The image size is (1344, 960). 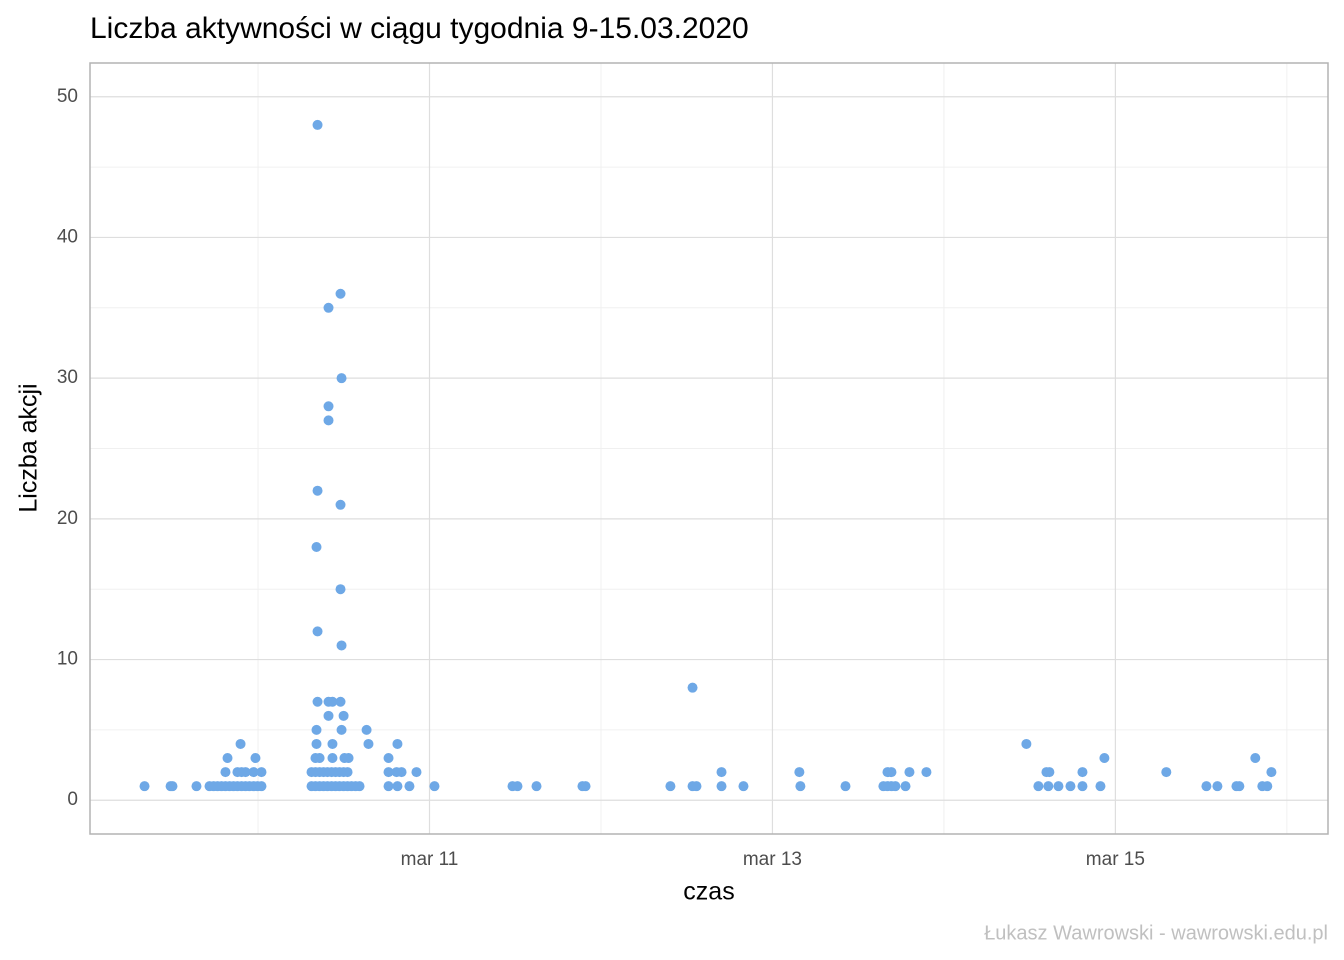 What do you see at coordinates (772, 859) in the screenshot?
I see `x-tick-label: mar 13` at bounding box center [772, 859].